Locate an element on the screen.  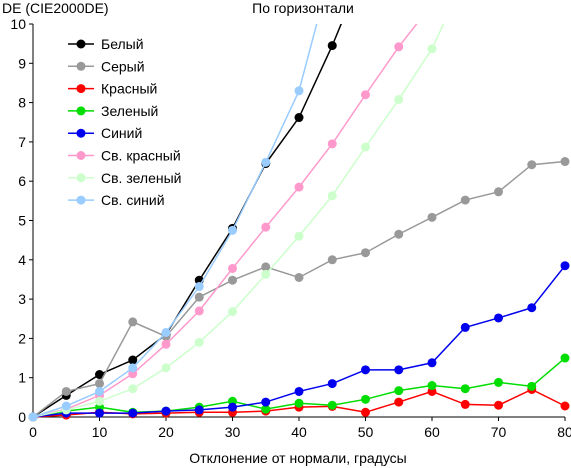
x-tick-label: 80 is located at coordinates (564, 432).